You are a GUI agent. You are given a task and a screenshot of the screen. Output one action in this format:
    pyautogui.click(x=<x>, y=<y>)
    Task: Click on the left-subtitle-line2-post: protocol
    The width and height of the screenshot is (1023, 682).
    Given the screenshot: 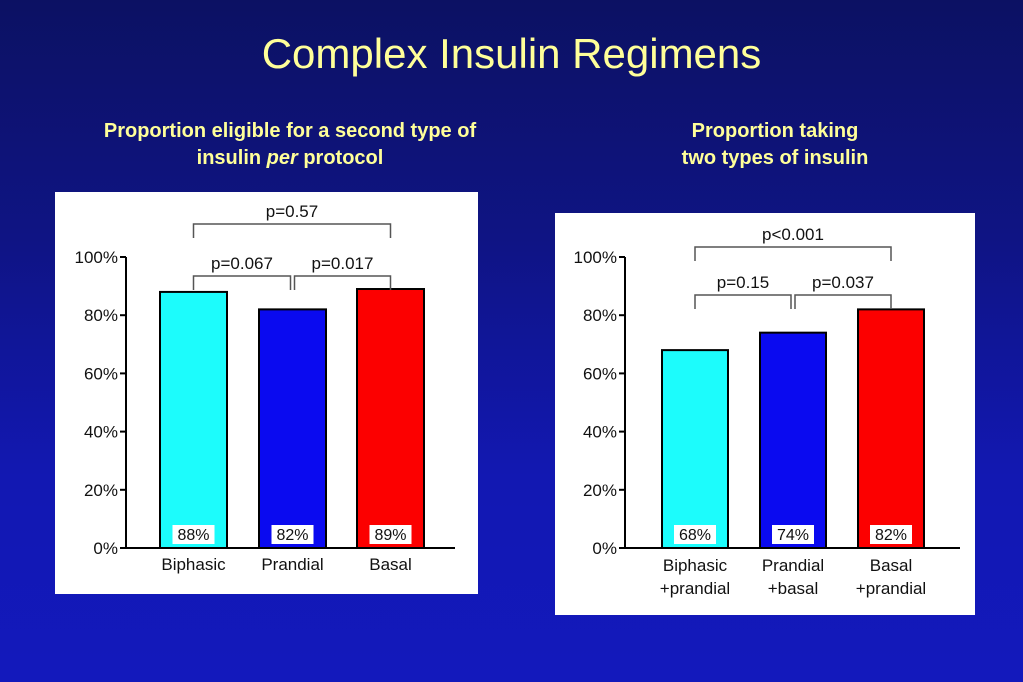 What is the action you would take?
    pyautogui.click(x=340, y=158)
    